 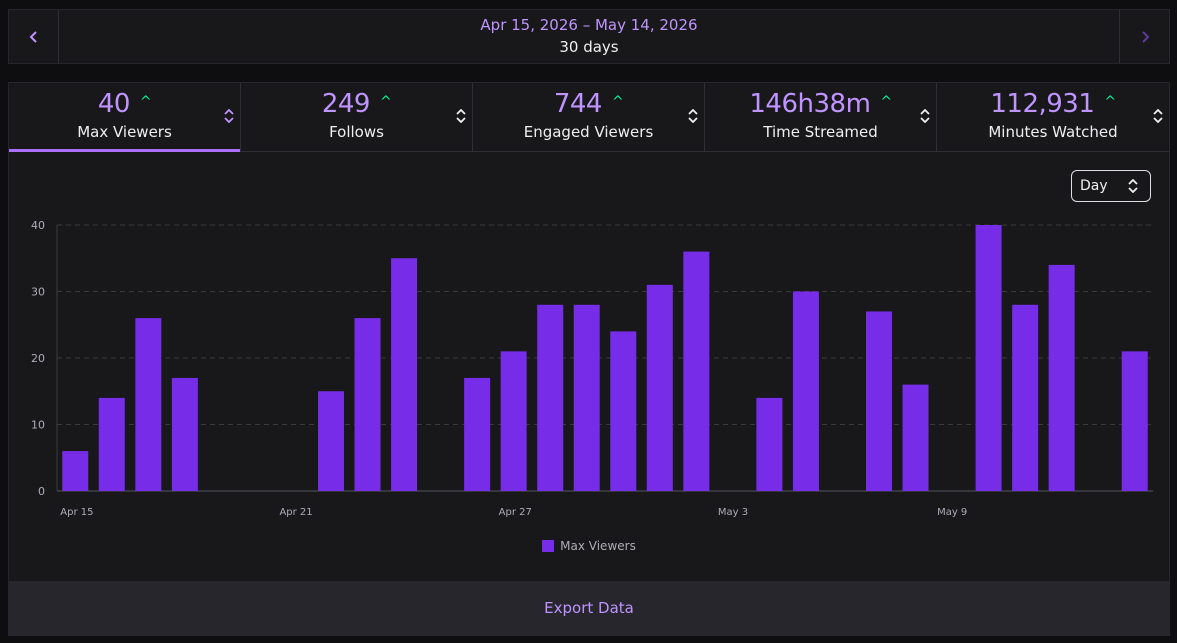 I want to click on stat-label: Follows, so click(x=356, y=132).